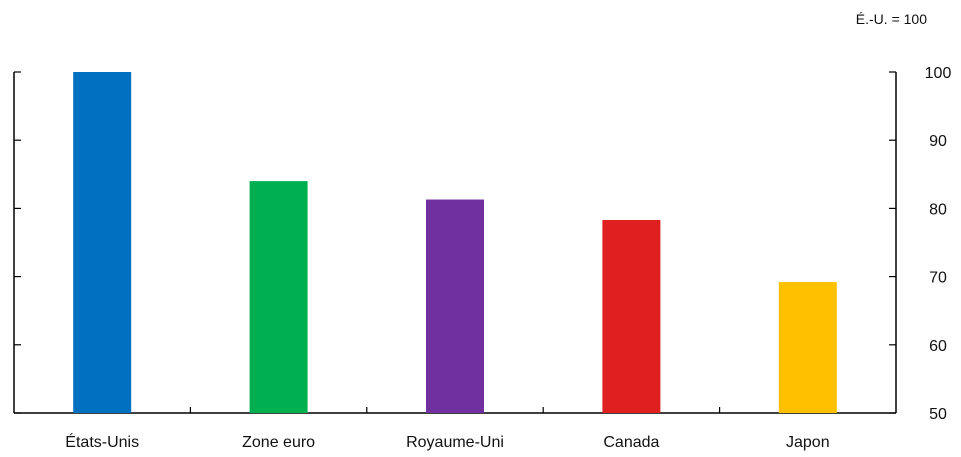  What do you see at coordinates (278, 442) in the screenshot?
I see `category-label-1: Zone euro` at bounding box center [278, 442].